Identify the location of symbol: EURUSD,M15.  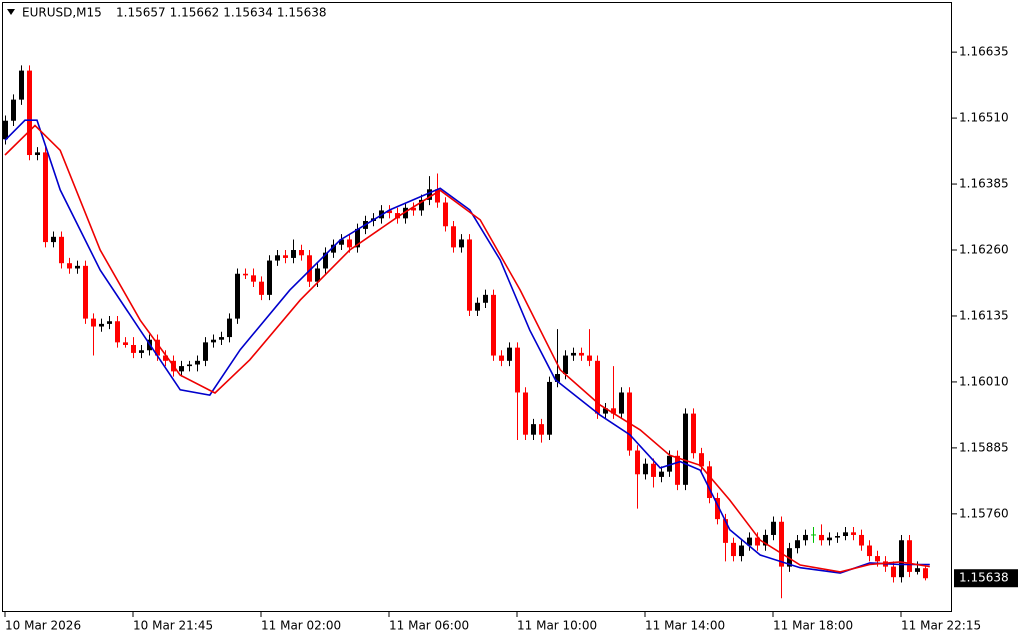
(62, 13).